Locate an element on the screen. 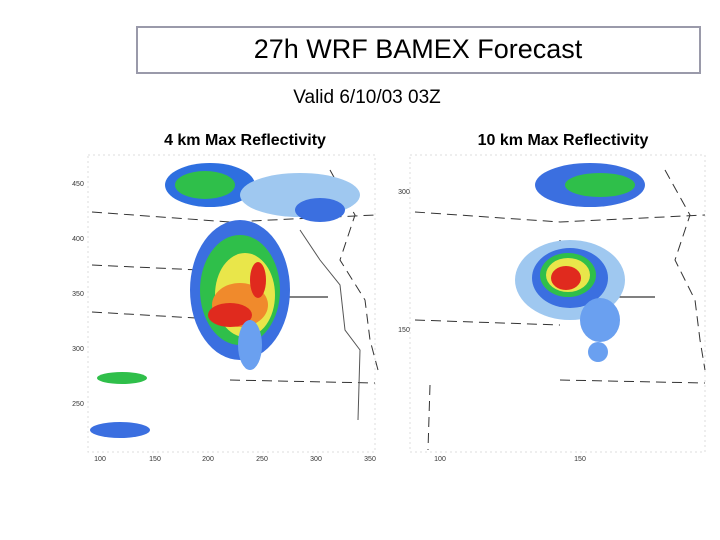  title: 27h WRF BAMEX Forecast is located at coordinates (418, 49).